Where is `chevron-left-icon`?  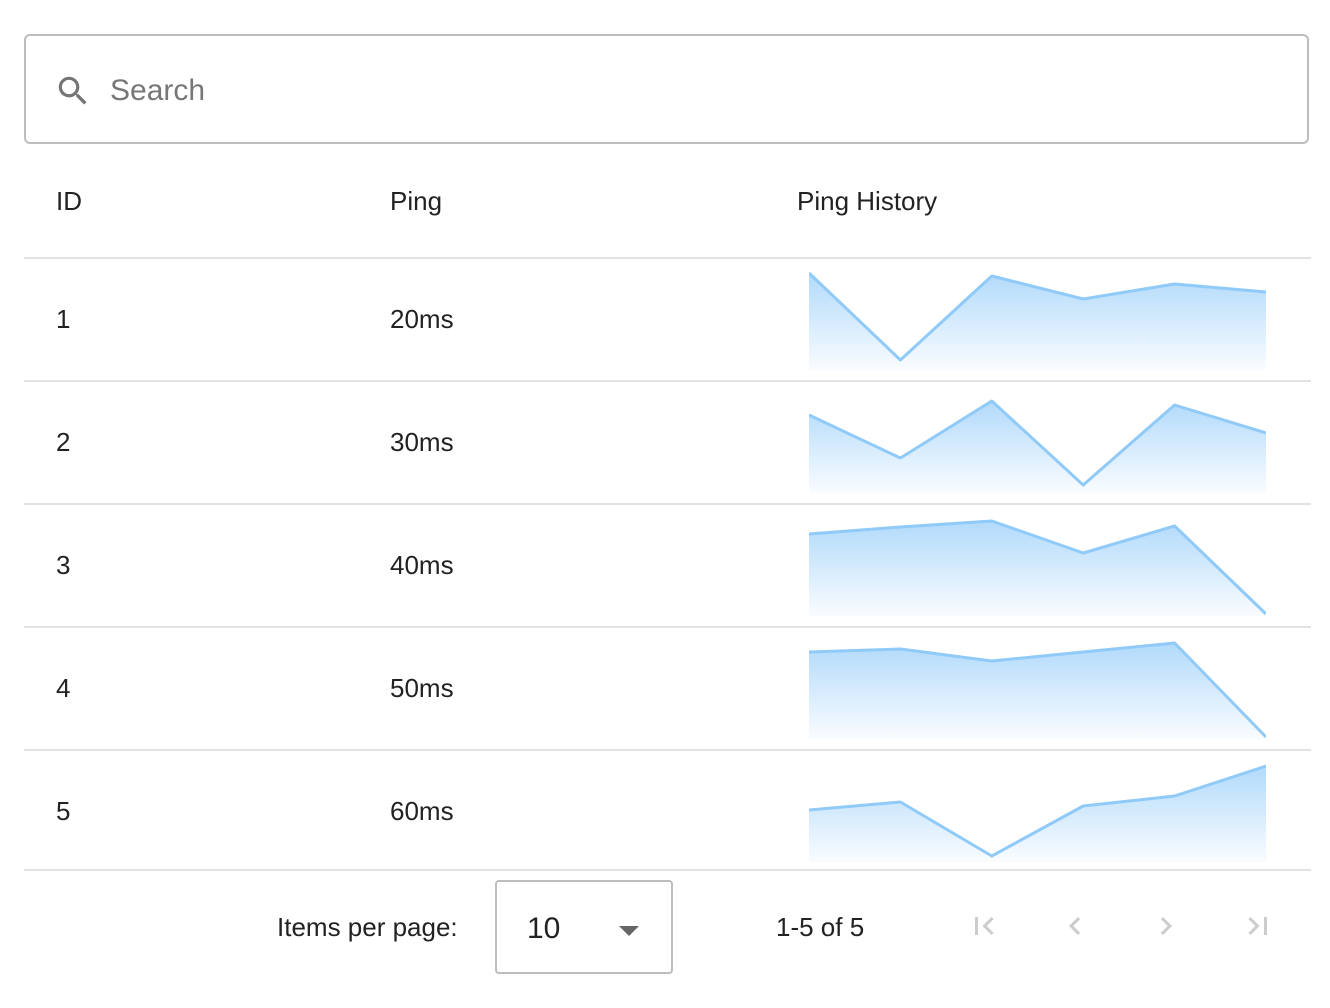 chevron-left-icon is located at coordinates (1075, 926).